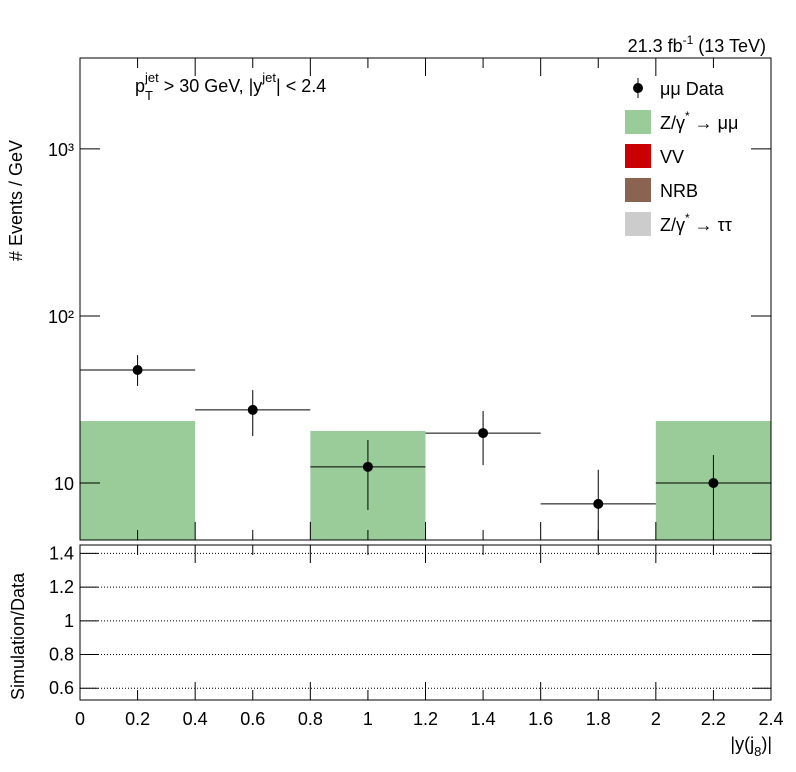  I want to click on legend-label: μμ Data, so click(692, 89).